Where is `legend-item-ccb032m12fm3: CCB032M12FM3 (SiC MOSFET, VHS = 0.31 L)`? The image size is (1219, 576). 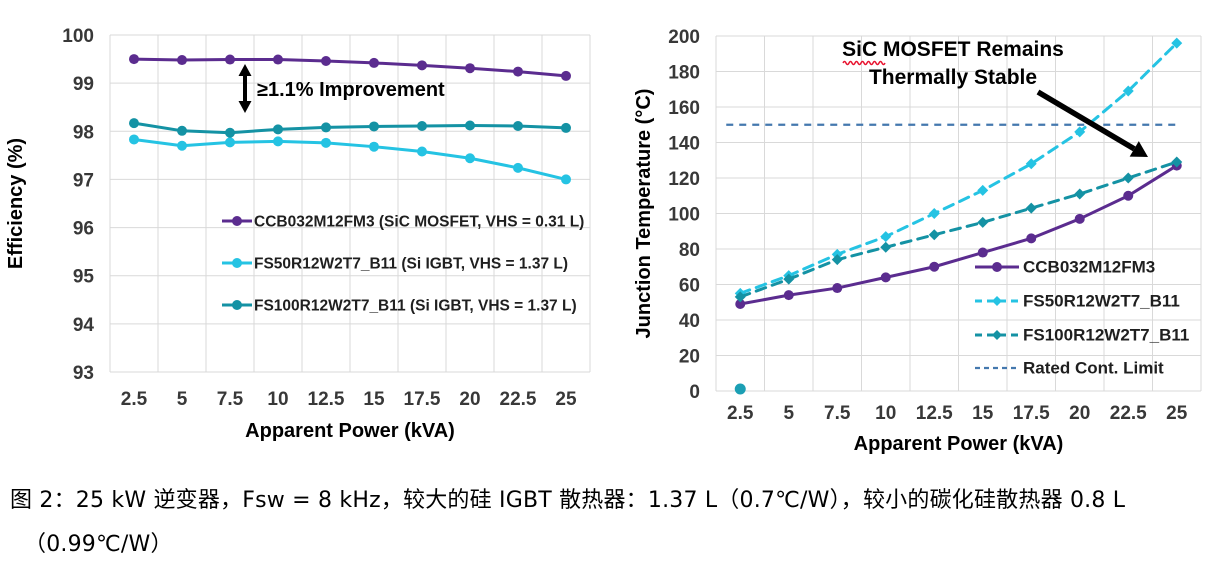
legend-item-ccb032m12fm3: CCB032M12FM3 (SiC MOSFET, VHS = 0.31 L) is located at coordinates (403, 222).